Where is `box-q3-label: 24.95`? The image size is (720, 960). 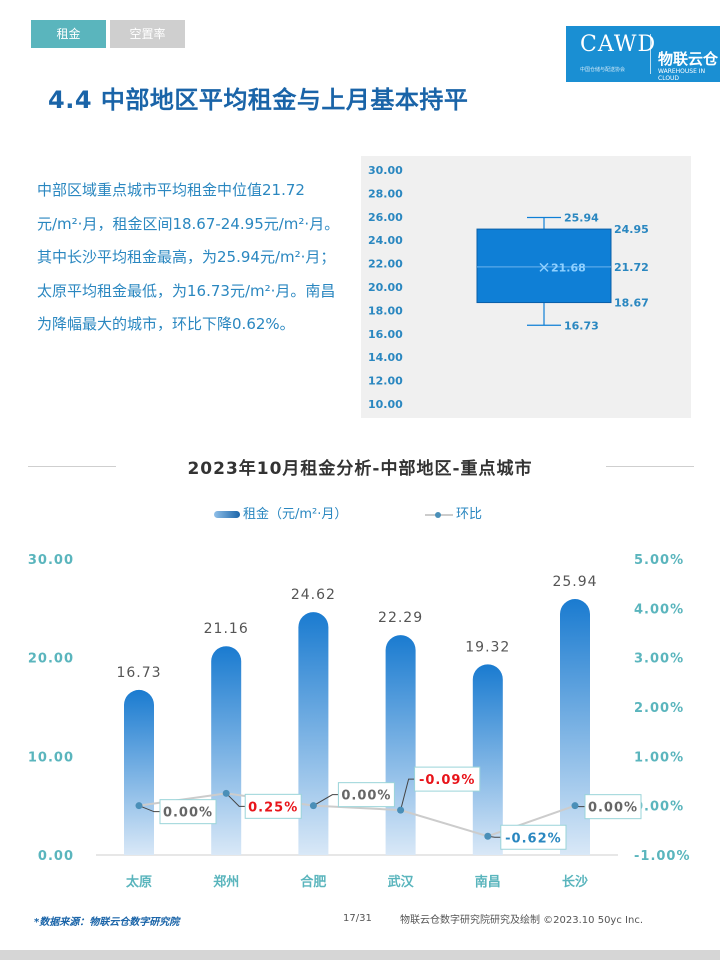
box-q3-label: 24.95 is located at coordinates (631, 229).